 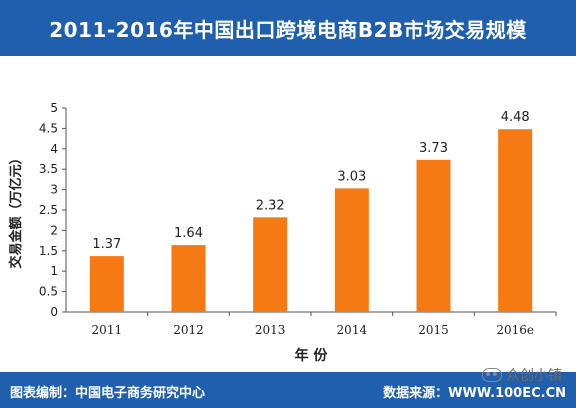 I want to click on title-bar: 2011-2016年中国出口跨境电商B2B市场交易规模, so click(x=288, y=28).